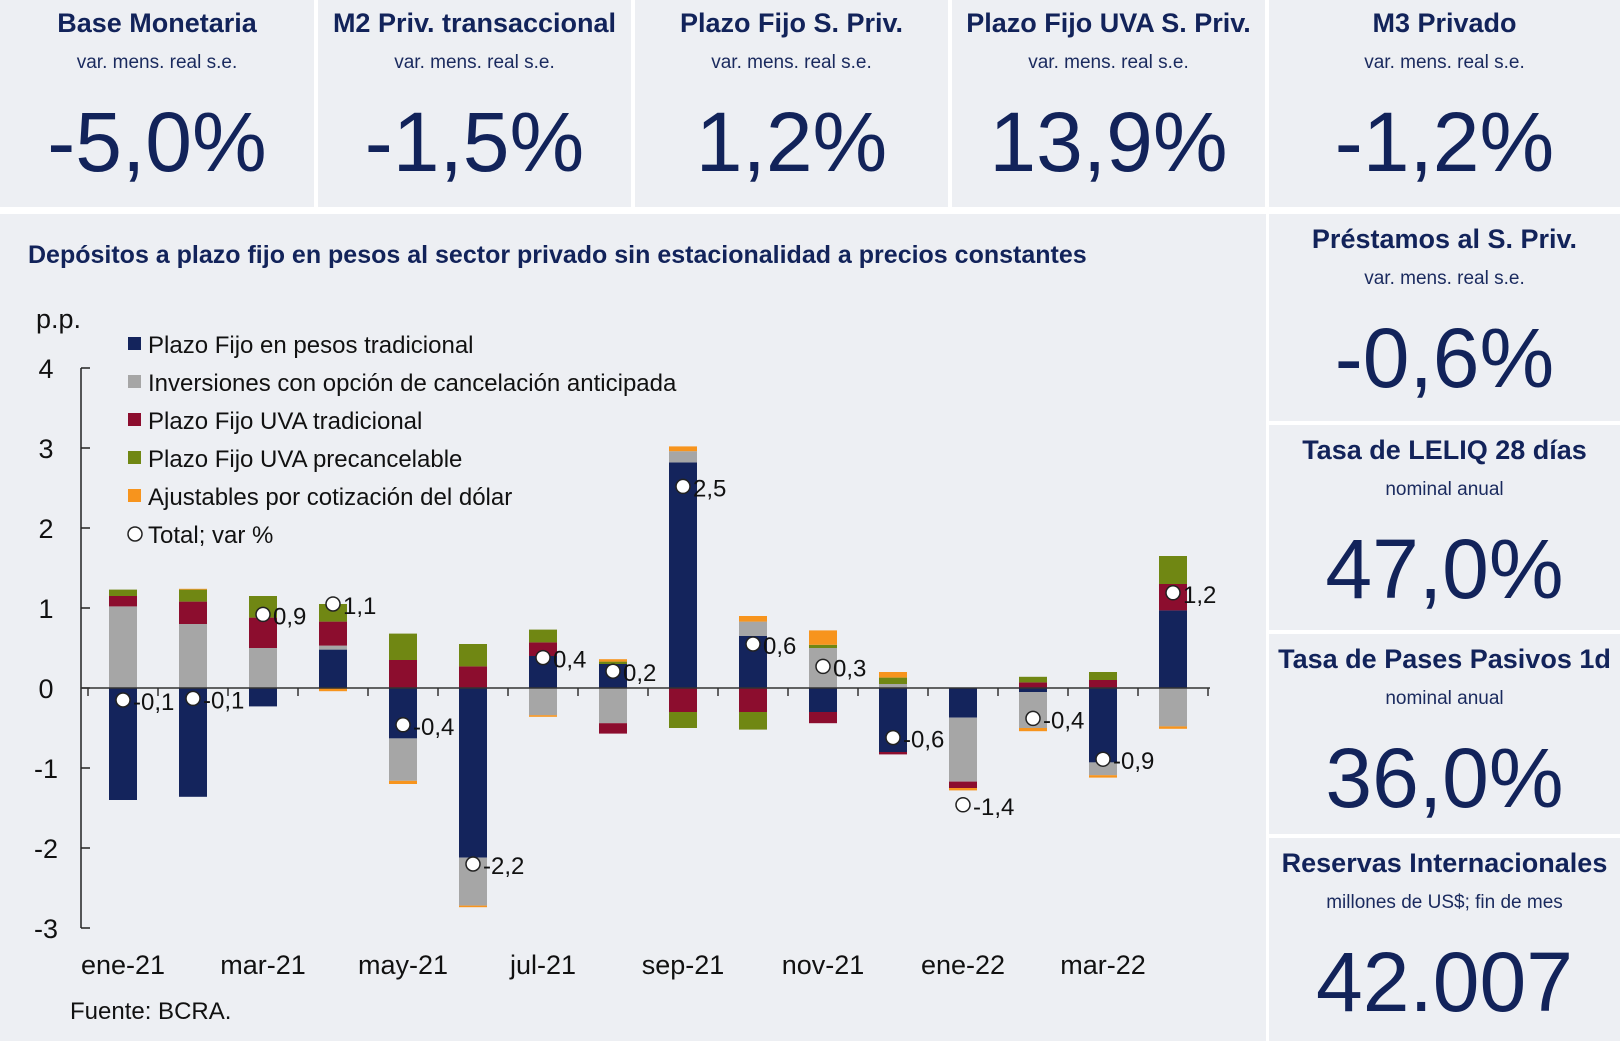 The height and width of the screenshot is (1041, 1620). What do you see at coordinates (1199, 595) in the screenshot?
I see `total-data-label: 1,2` at bounding box center [1199, 595].